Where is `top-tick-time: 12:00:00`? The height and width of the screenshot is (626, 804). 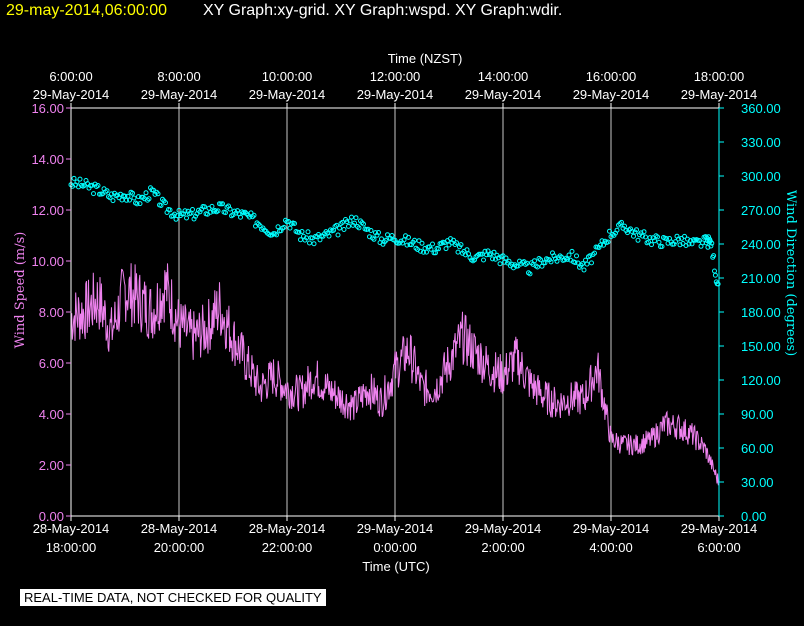
top-tick-time: 12:00:00 is located at coordinates (395, 76).